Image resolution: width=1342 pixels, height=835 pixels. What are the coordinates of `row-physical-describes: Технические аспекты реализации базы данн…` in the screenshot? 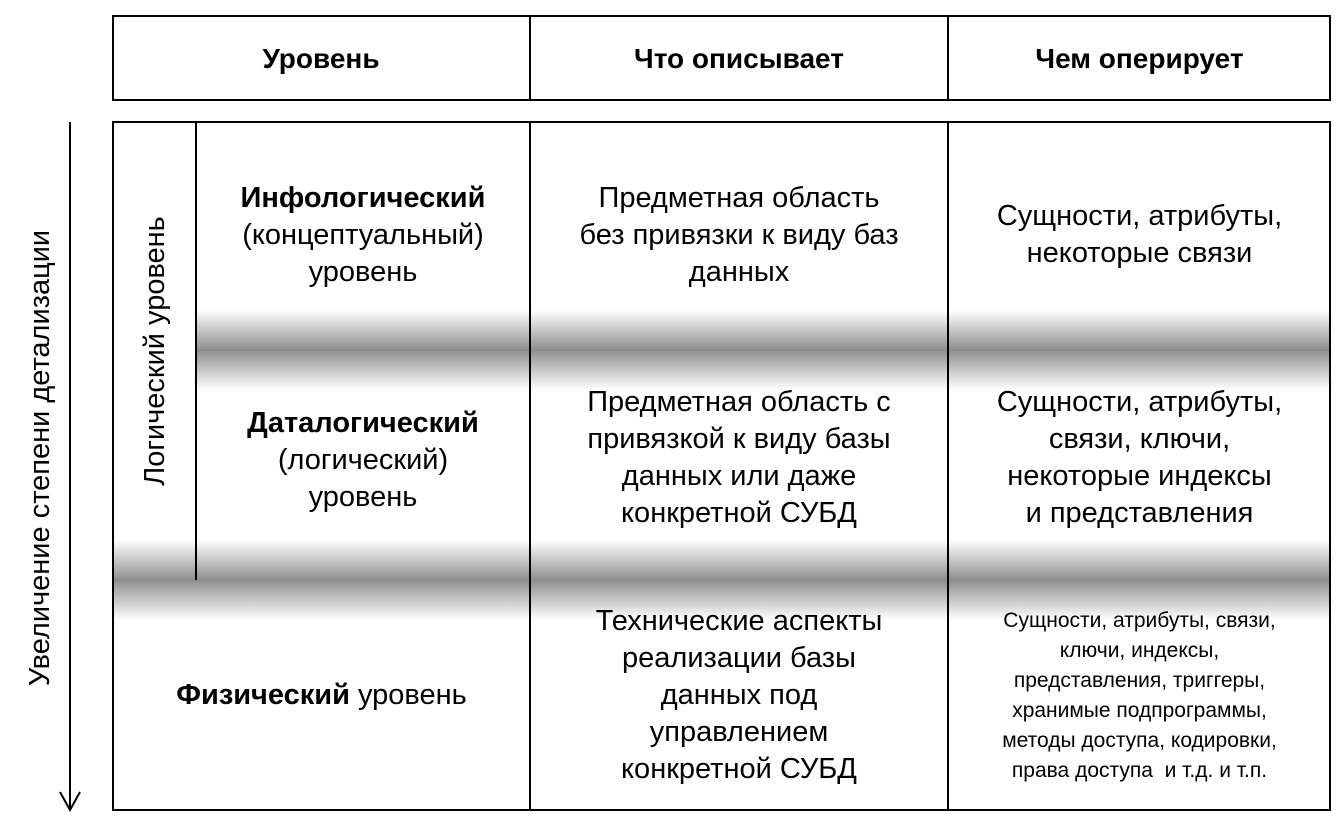 It's located at (739, 694).